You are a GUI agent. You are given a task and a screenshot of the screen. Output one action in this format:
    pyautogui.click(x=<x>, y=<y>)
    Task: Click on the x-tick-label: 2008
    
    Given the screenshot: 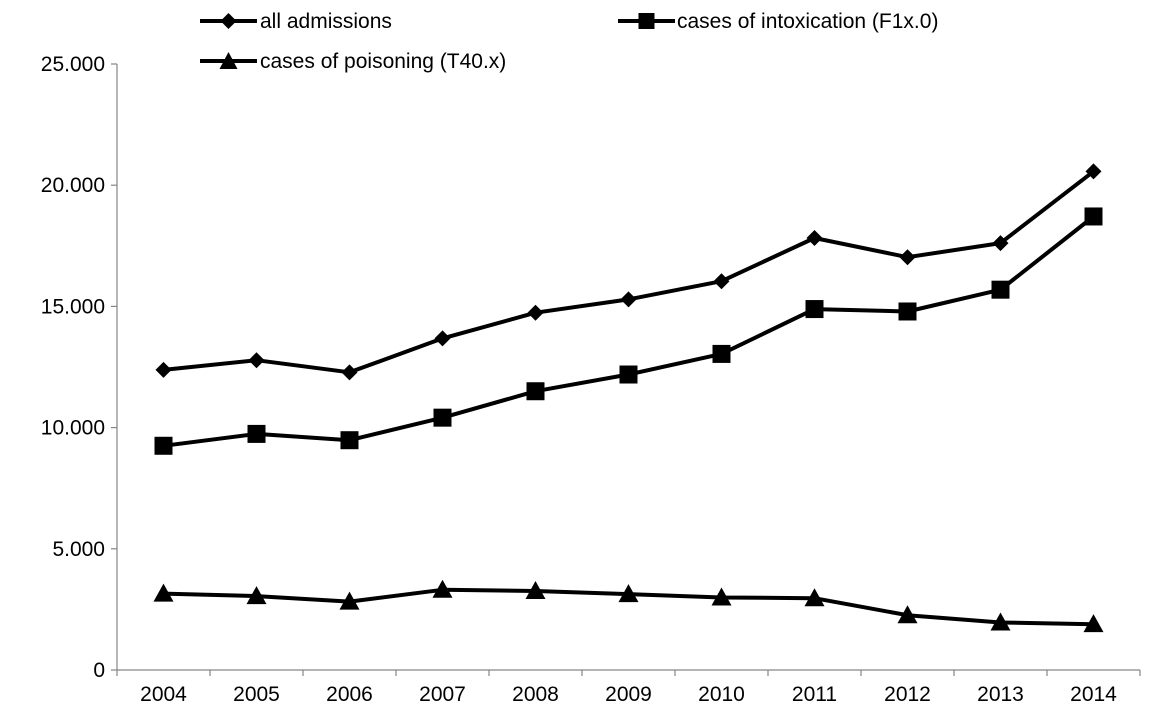 What is the action you would take?
    pyautogui.click(x=535, y=694)
    